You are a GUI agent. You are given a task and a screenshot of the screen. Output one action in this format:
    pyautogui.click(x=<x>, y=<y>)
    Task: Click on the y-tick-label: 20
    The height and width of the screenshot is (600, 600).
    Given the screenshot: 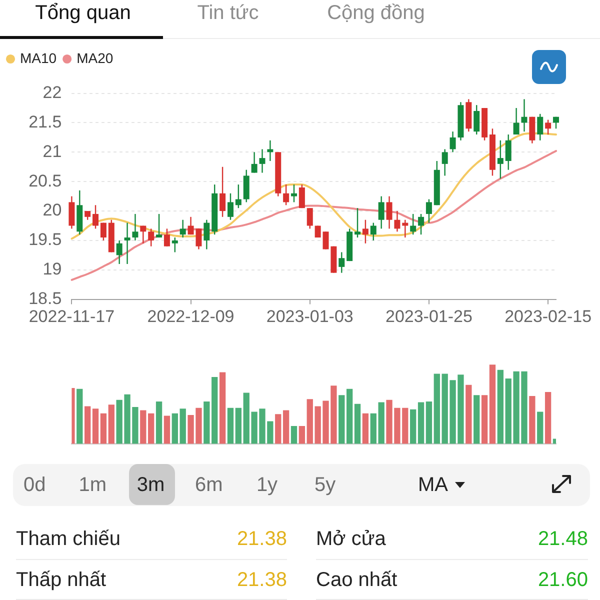 What is the action you would take?
    pyautogui.click(x=52, y=210)
    